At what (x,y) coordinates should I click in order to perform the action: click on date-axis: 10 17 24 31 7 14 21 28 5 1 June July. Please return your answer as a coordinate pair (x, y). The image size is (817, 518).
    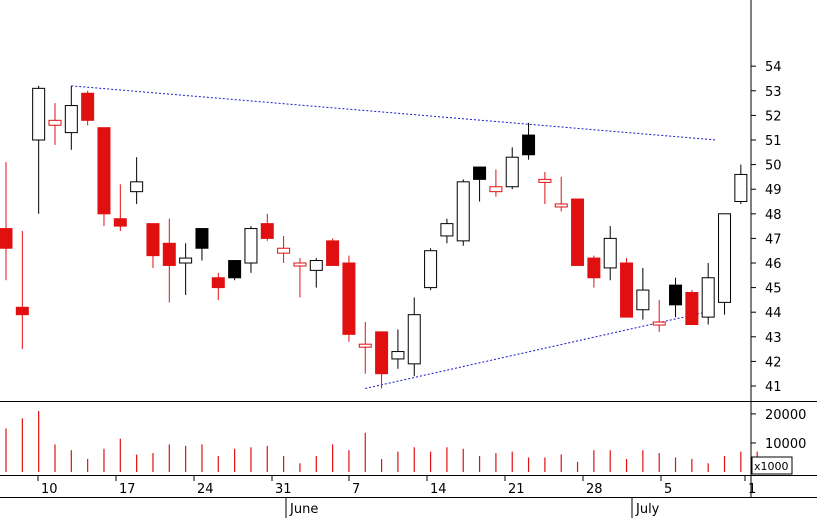
    Looking at the image, I should click on (396, 497).